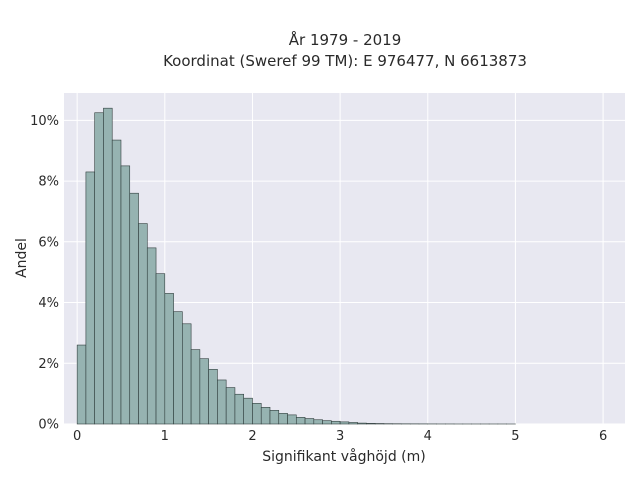 Image resolution: width=640 pixels, height=480 pixels. I want to click on y-tick-label: 0%, so click(48, 425).